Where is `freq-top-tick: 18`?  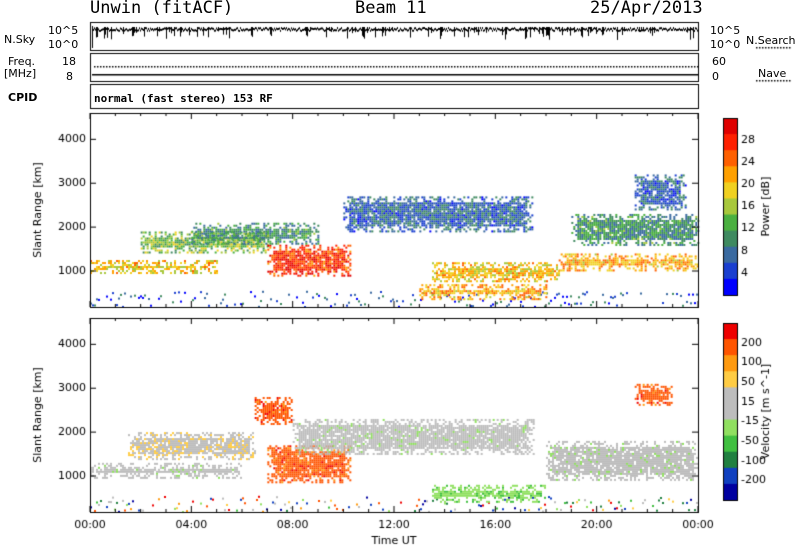
freq-top-tick: 18 is located at coordinates (69, 61).